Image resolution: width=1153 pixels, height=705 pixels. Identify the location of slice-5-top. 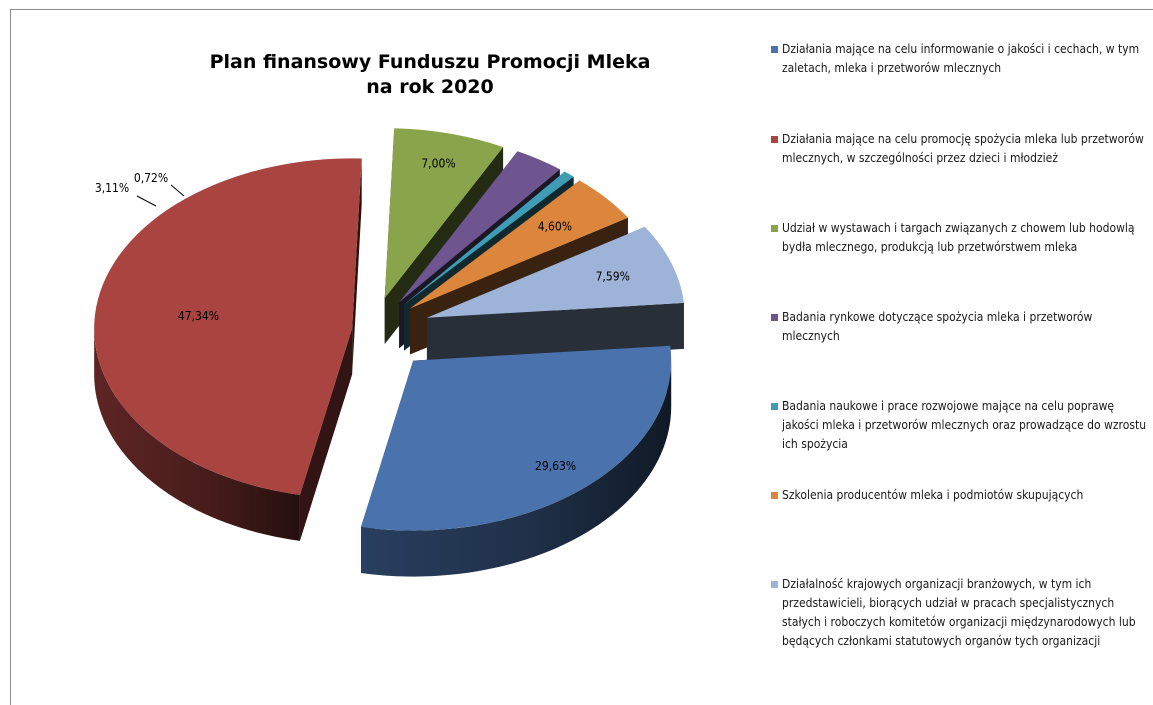
(489, 238).